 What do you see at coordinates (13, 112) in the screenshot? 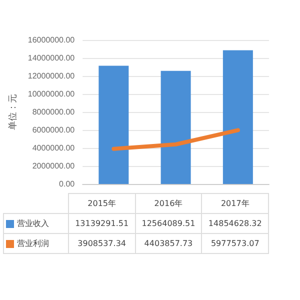
I see `y-axis-title: 单位：元` at bounding box center [13, 112].